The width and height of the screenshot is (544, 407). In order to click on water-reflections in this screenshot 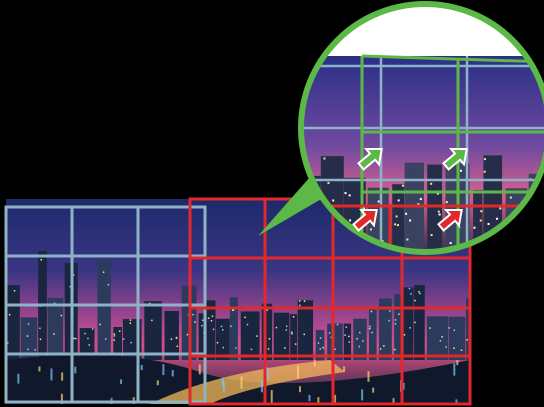, I will do `click(238, 382)`.